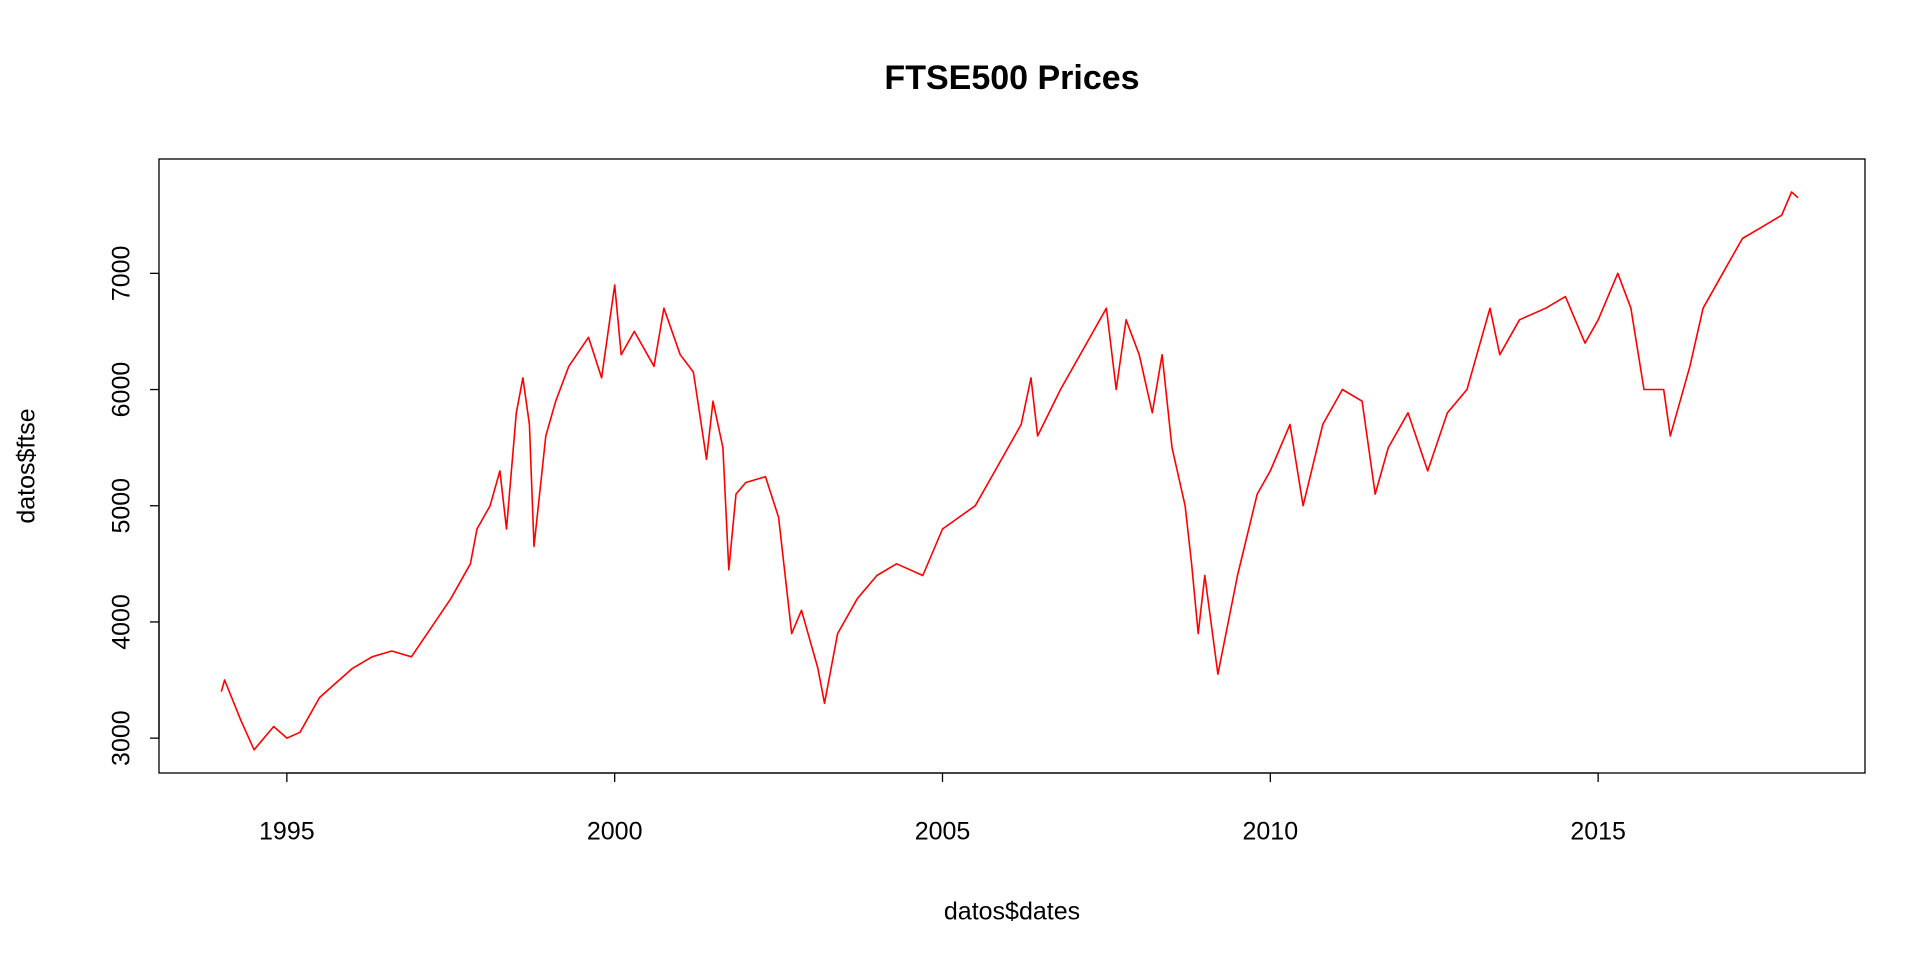  What do you see at coordinates (1012, 912) in the screenshot?
I see `x-axis-label: datos$dates` at bounding box center [1012, 912].